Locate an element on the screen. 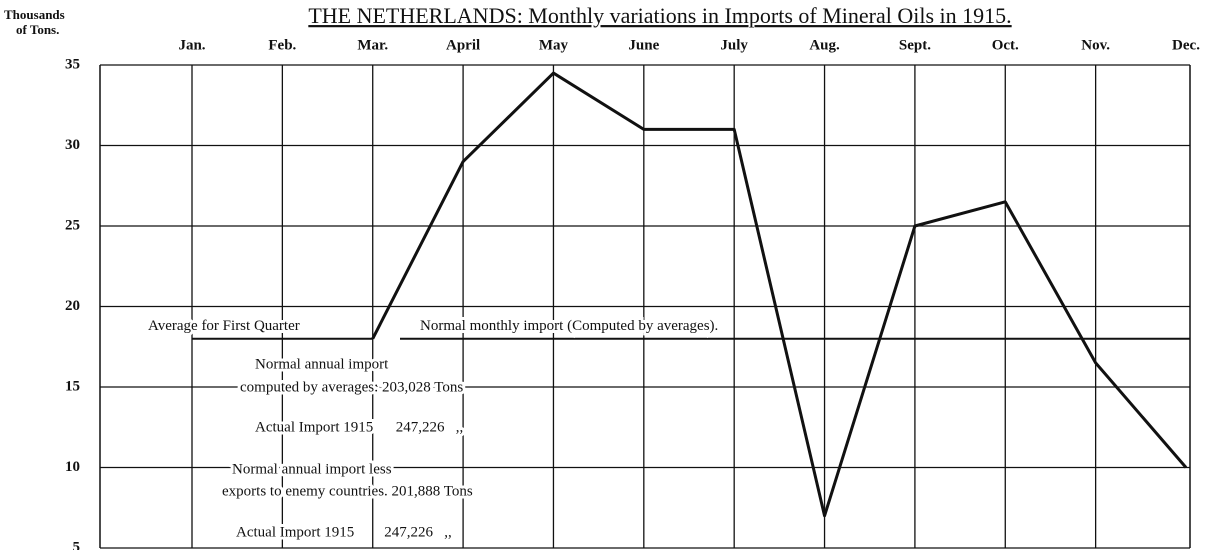  y-tick-label: 20 is located at coordinates (72, 306).